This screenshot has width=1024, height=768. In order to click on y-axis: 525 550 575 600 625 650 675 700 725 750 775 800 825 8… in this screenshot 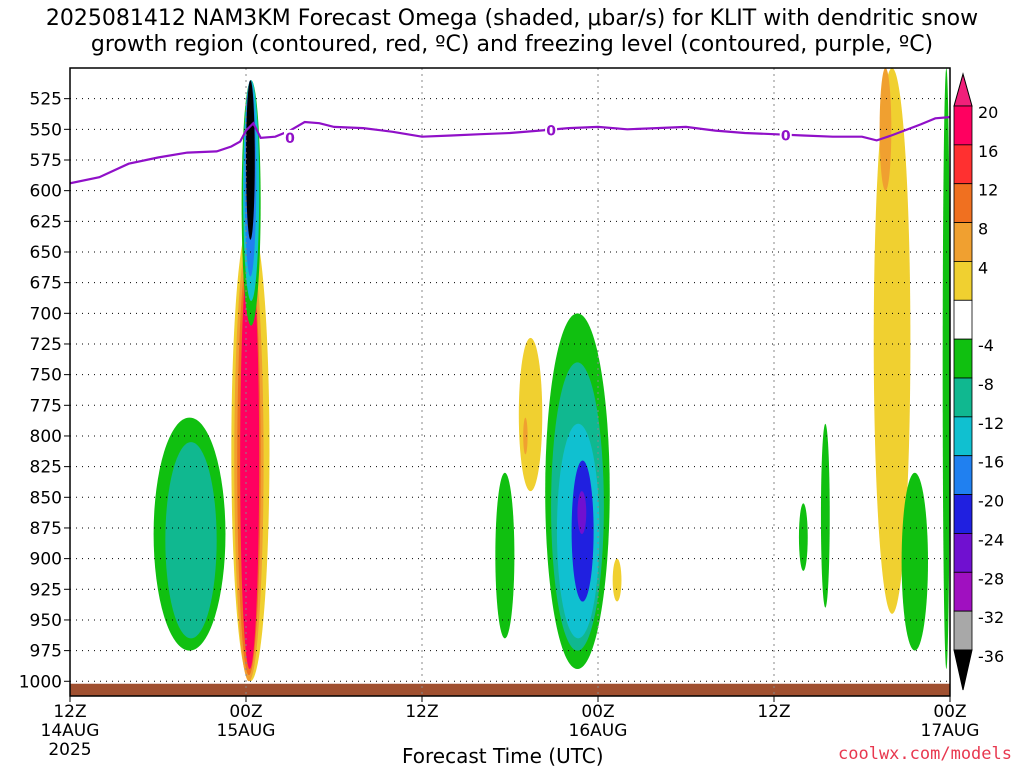, I will do `click(44, 391)`.